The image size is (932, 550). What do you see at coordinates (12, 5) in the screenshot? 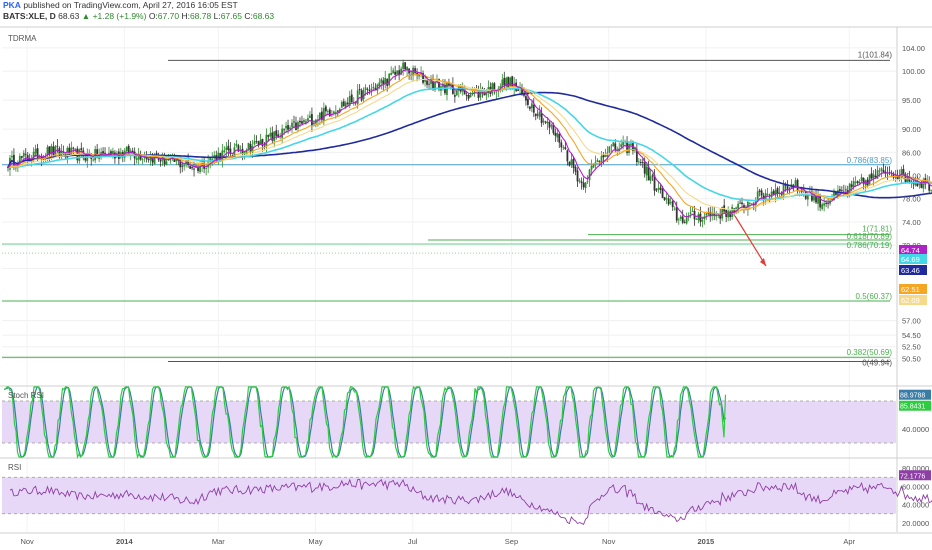
I see `author-link: PKA` at bounding box center [12, 5].